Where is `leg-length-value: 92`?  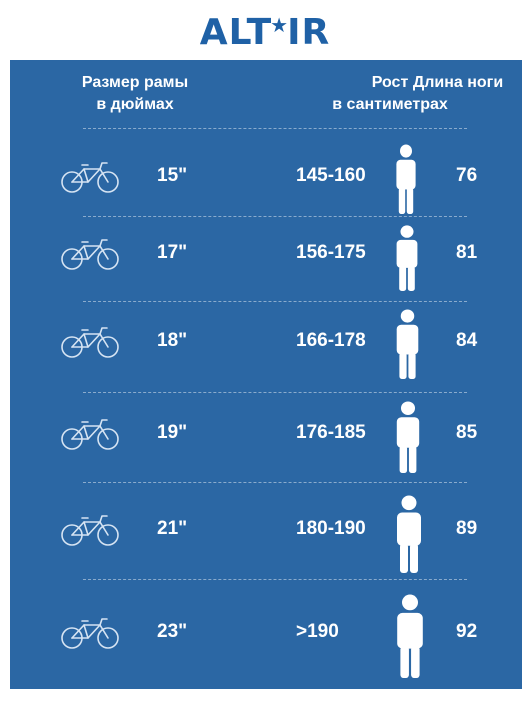 leg-length-value: 92 is located at coordinates (467, 631).